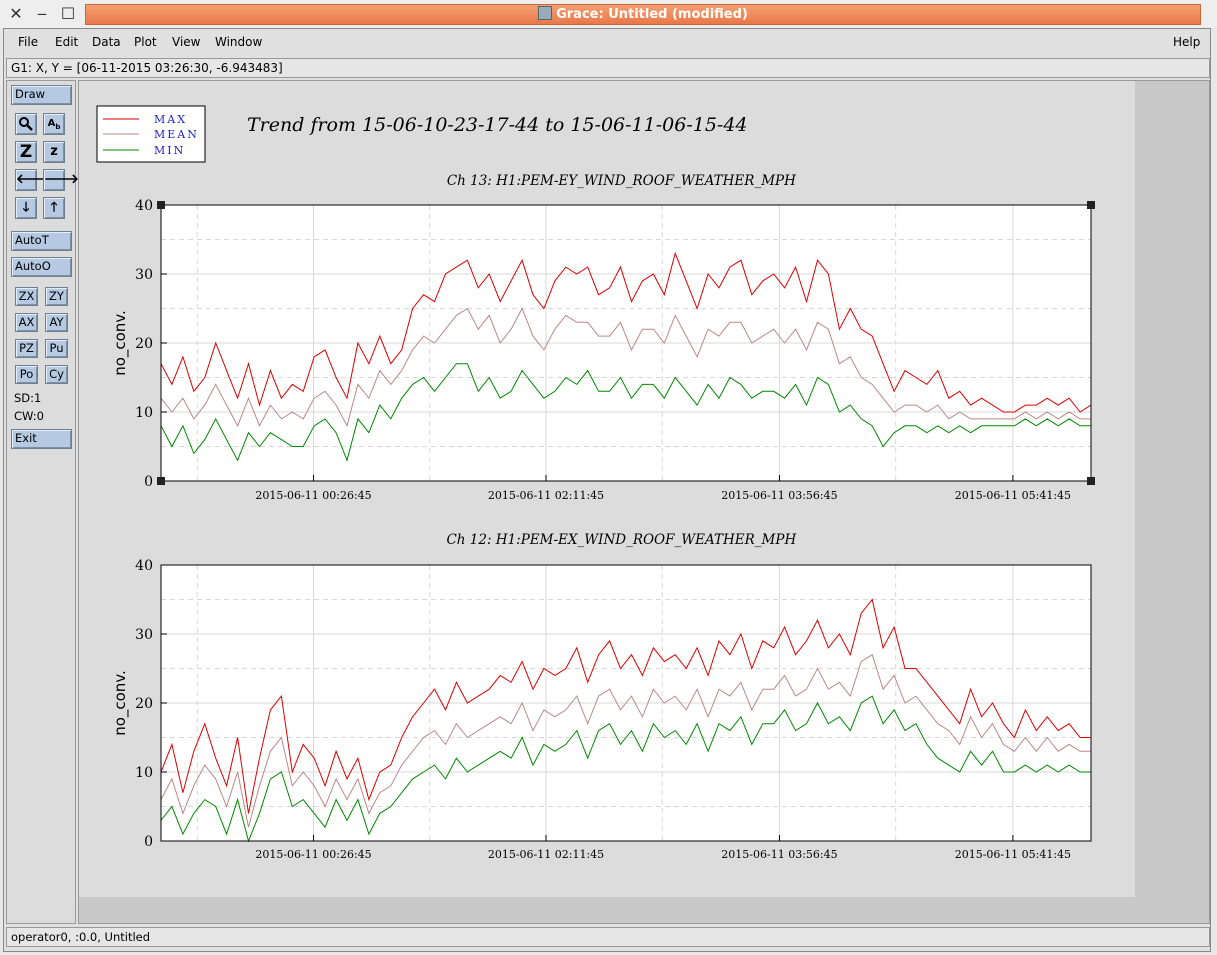 The height and width of the screenshot is (955, 1217). What do you see at coordinates (120, 703) in the screenshot?
I see `graph-1-ylabel: no_conv.` at bounding box center [120, 703].